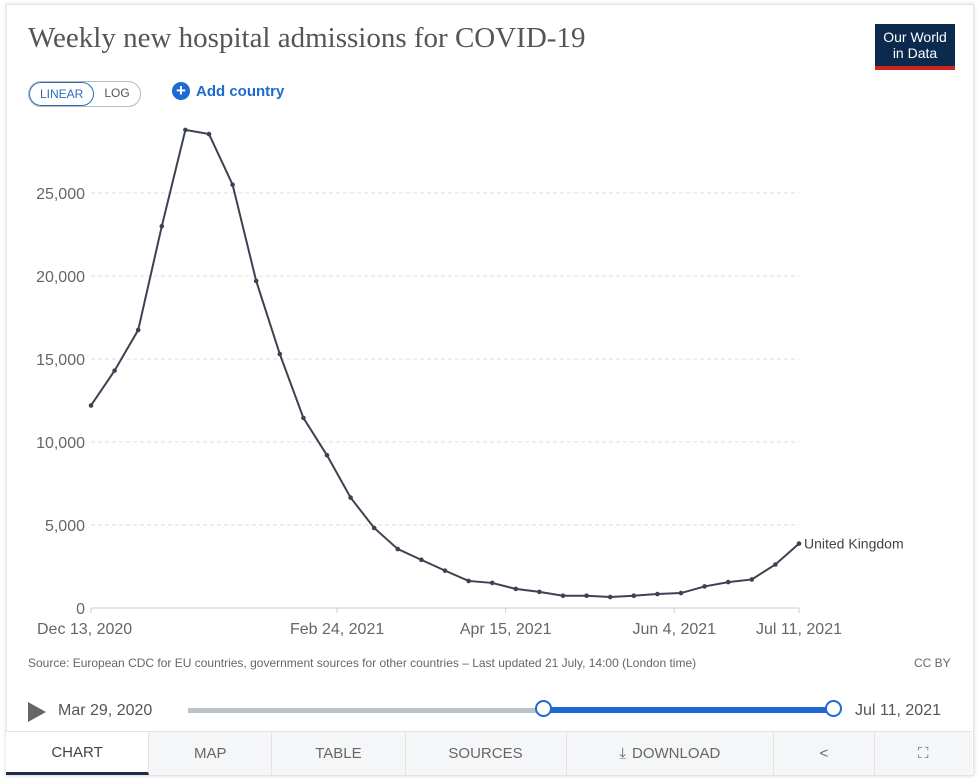 This screenshot has height=778, width=980. I want to click on x-tick-label: Apr 15, 2021, so click(506, 629).